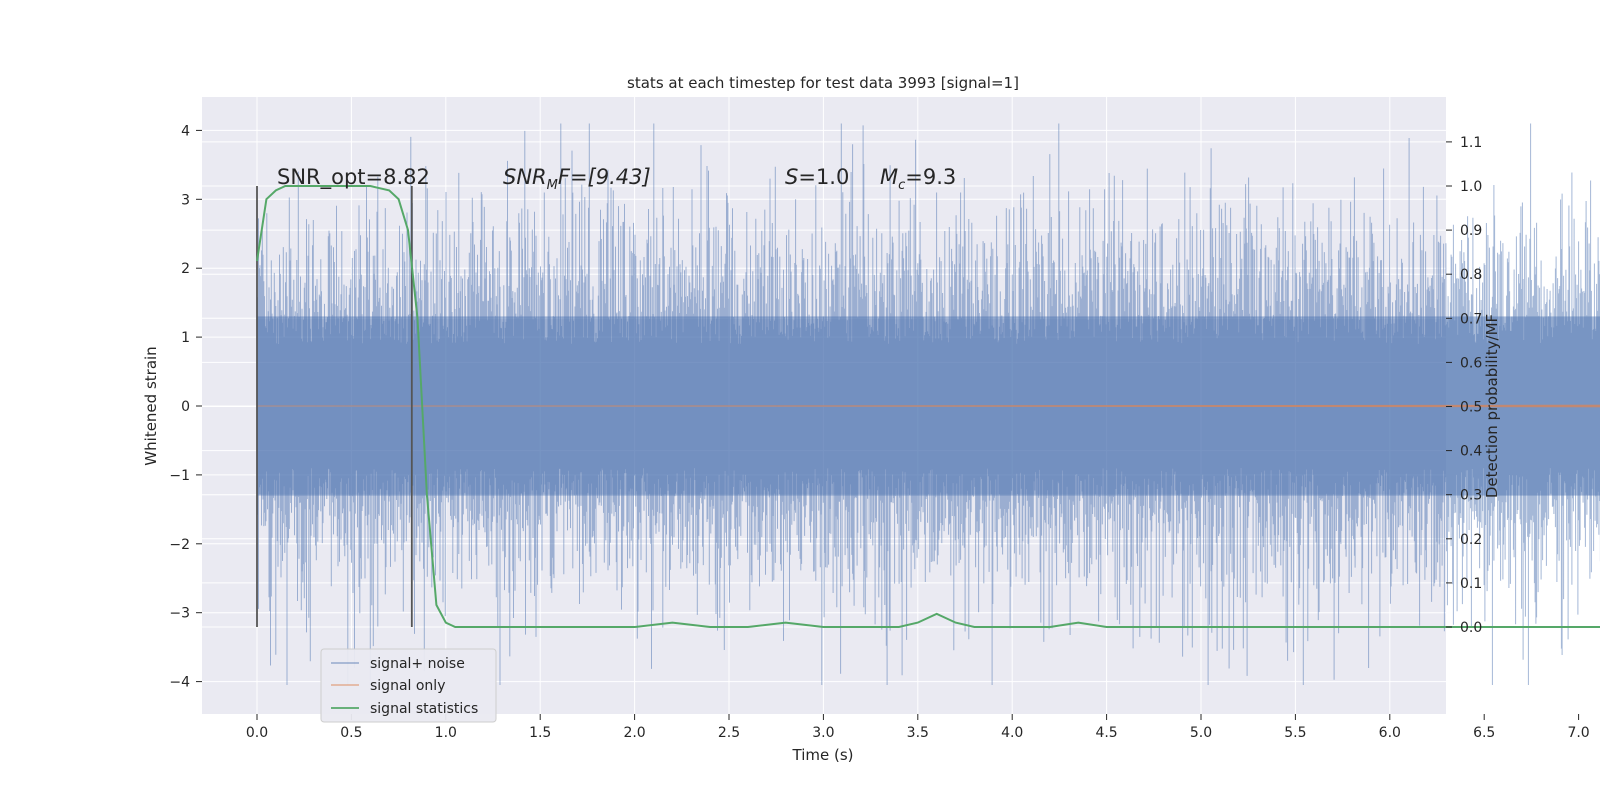 Image resolution: width=1600 pixels, height=800 pixels. Describe the element at coordinates (179, 683) in the screenshot. I see `y-tick-label: −4` at that location.